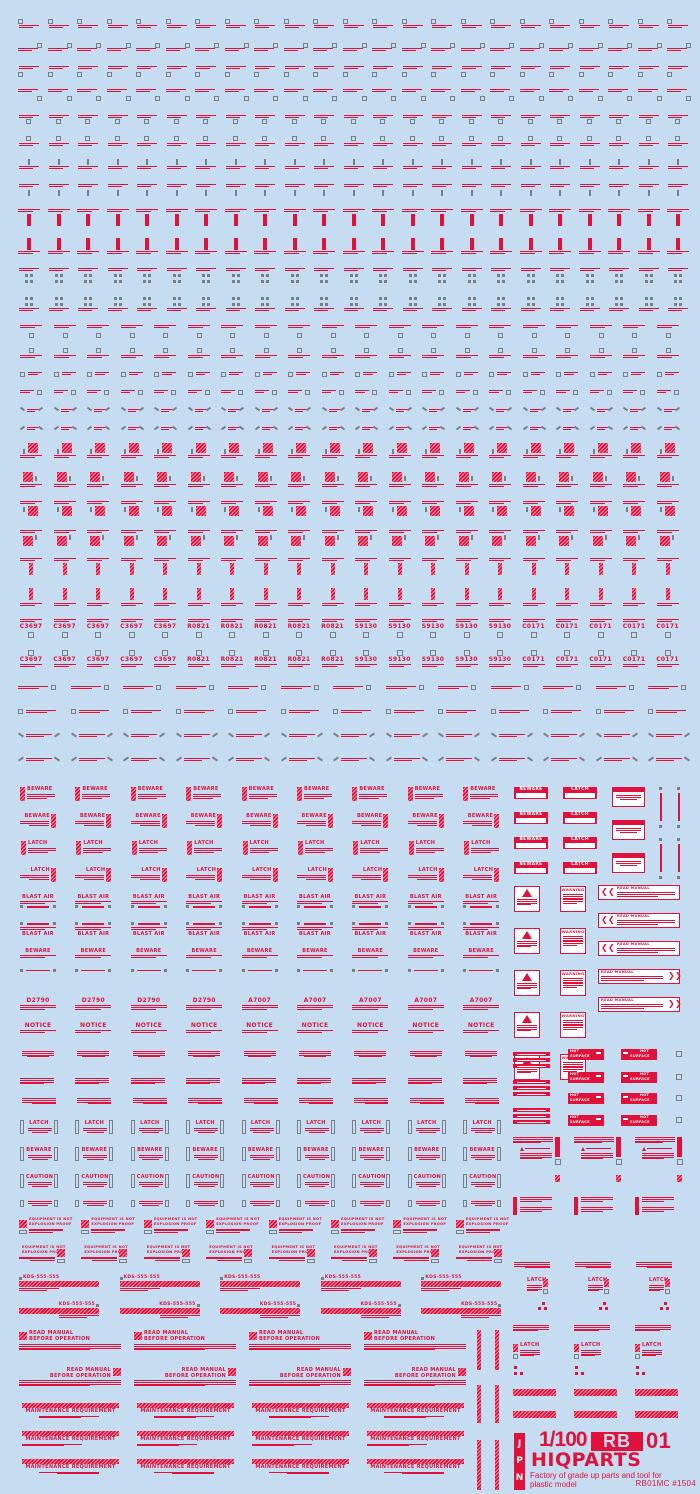 The height and width of the screenshot is (1494, 700). Describe the element at coordinates (60, 1339) in the screenshot. I see `decal-label: BEFORE OPERATION` at that location.